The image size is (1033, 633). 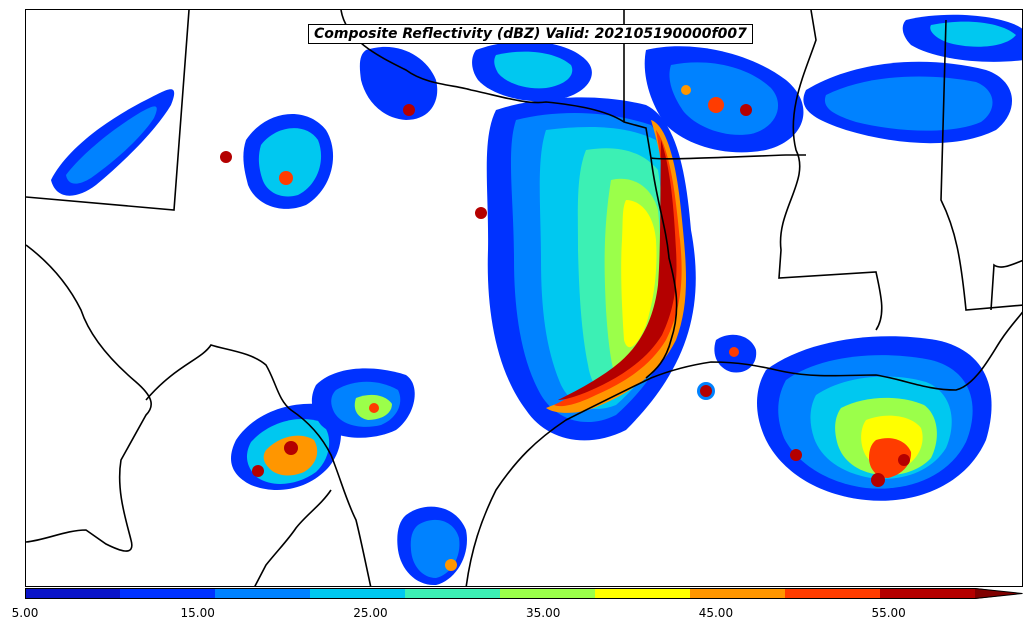 I want to click on colorbar-tick-label: 55.00, so click(x=888, y=613).